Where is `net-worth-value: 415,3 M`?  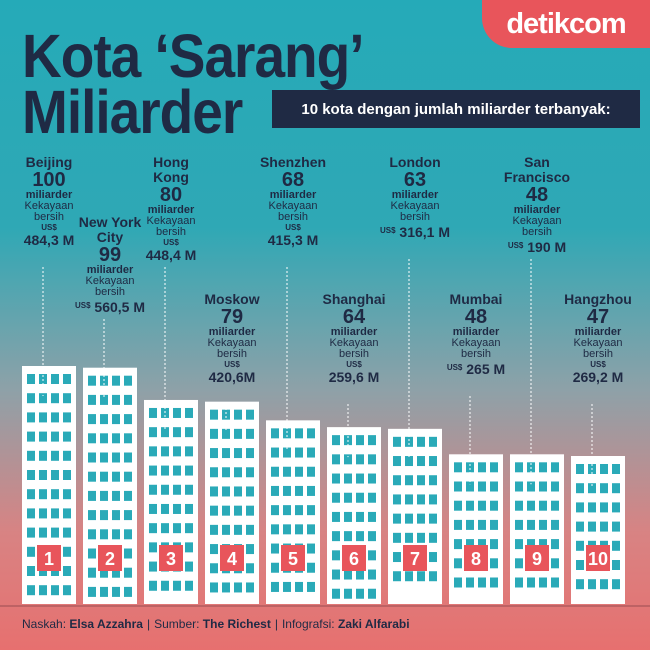 net-worth-value: 415,3 M is located at coordinates (293, 240).